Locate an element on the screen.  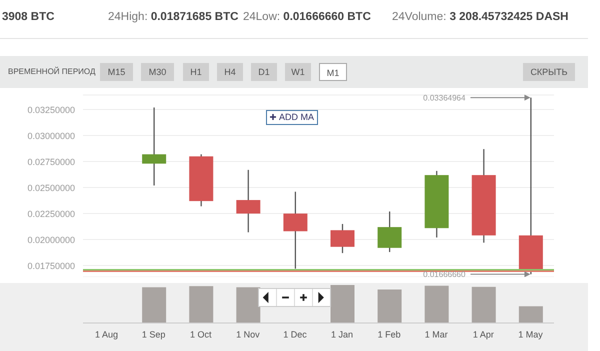
x-tick-label: 1 Sep is located at coordinates (154, 334).